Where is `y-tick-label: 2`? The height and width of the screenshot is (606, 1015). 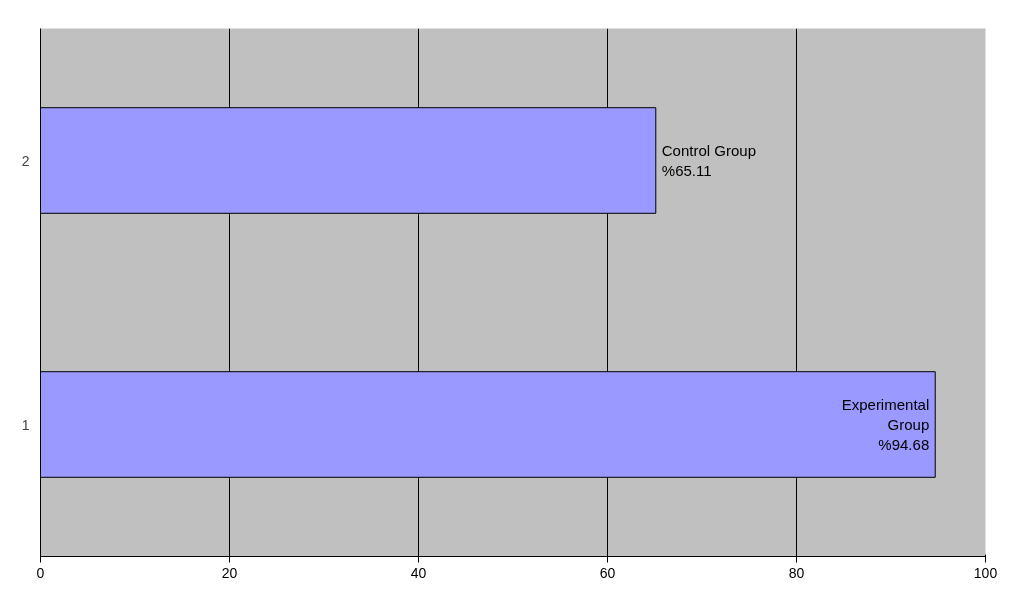
y-tick-label: 2 is located at coordinates (25, 160).